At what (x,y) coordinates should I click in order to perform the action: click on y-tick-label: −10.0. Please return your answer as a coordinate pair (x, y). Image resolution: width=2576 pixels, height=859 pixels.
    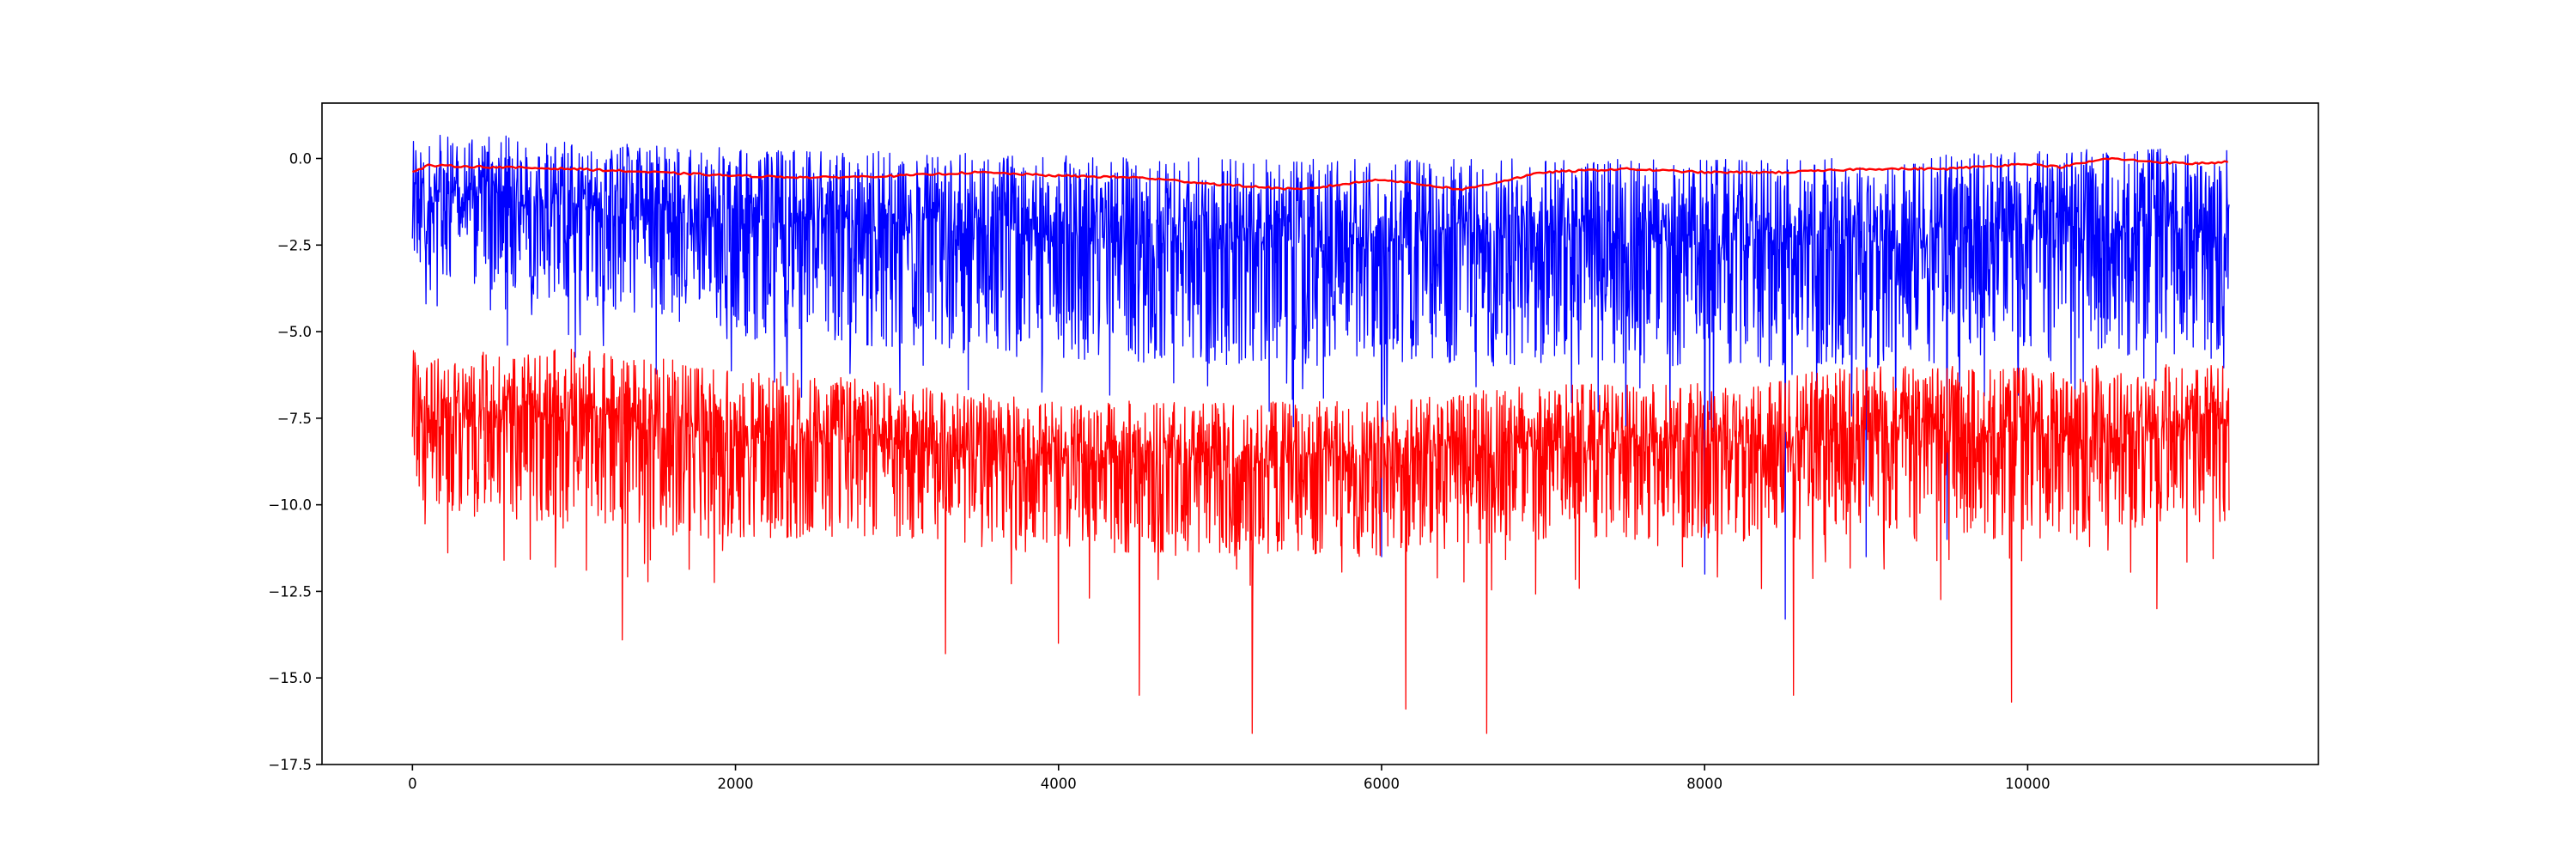
    Looking at the image, I should click on (290, 506).